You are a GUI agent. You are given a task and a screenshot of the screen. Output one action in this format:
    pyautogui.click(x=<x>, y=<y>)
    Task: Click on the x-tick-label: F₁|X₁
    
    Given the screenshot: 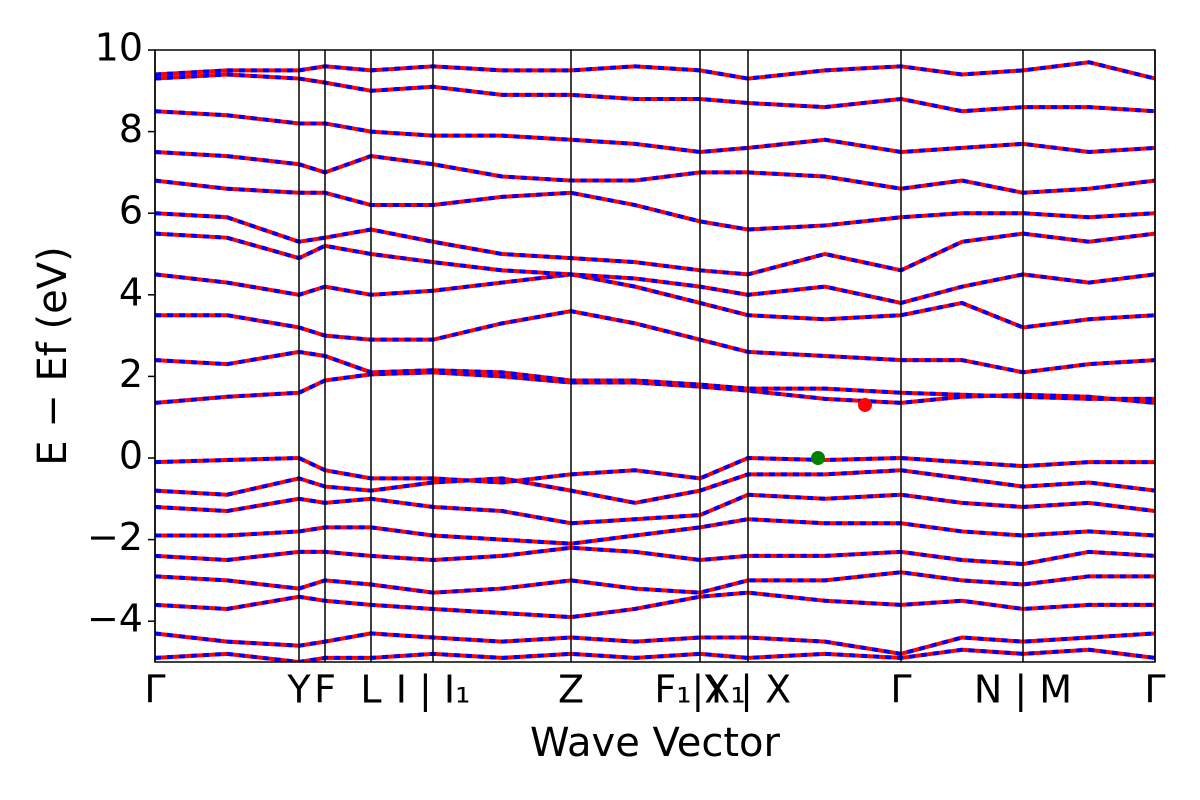 What is the action you would take?
    pyautogui.click(x=699, y=690)
    